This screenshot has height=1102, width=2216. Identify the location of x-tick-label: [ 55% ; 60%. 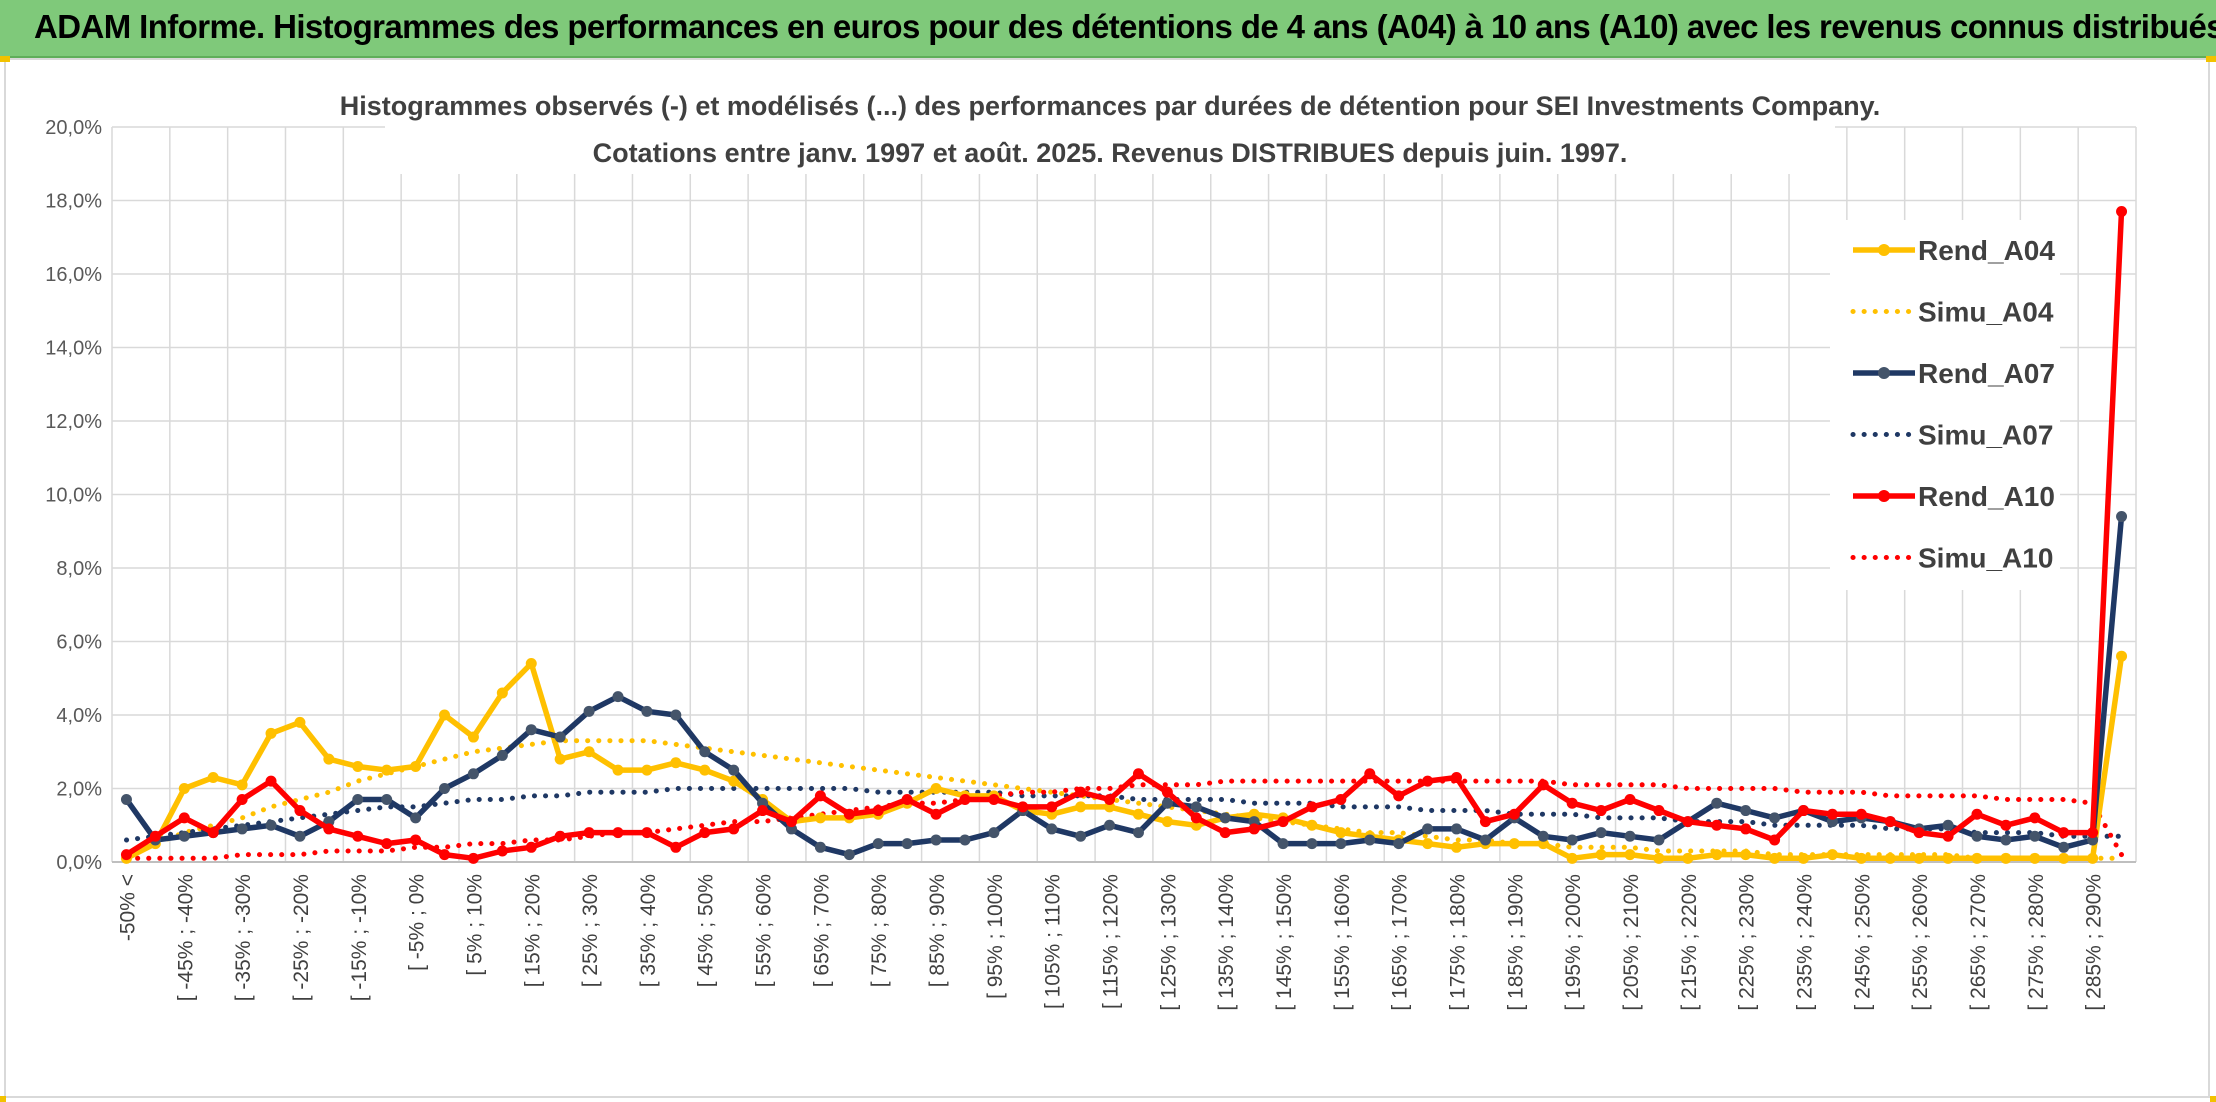
(764, 930).